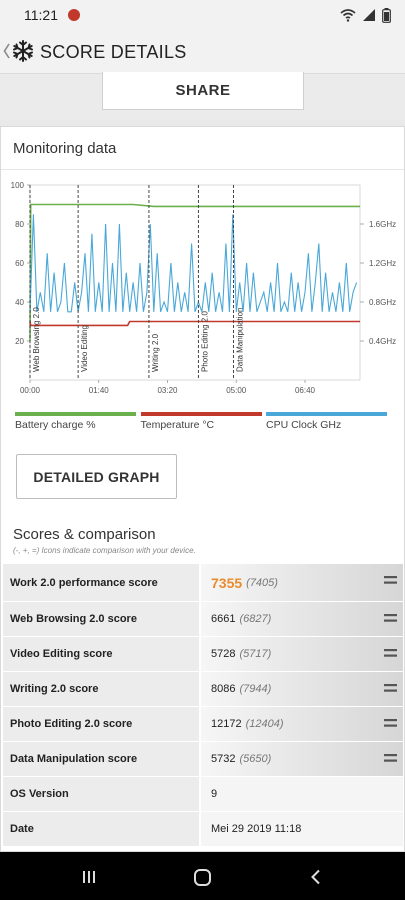 This screenshot has height=900, width=405. Describe the element at coordinates (382, 302) in the screenshot. I see `y-right-tick-label: 0.8GHz` at that location.